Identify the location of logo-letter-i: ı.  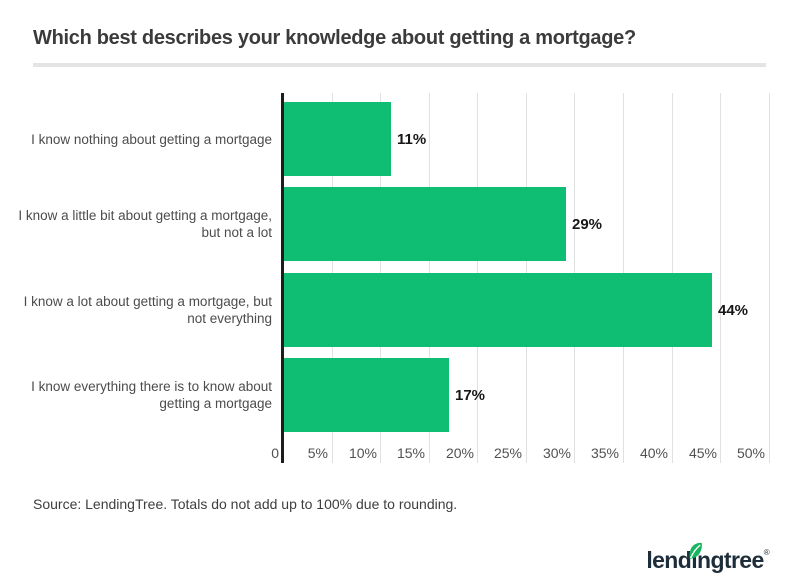
(696, 558).